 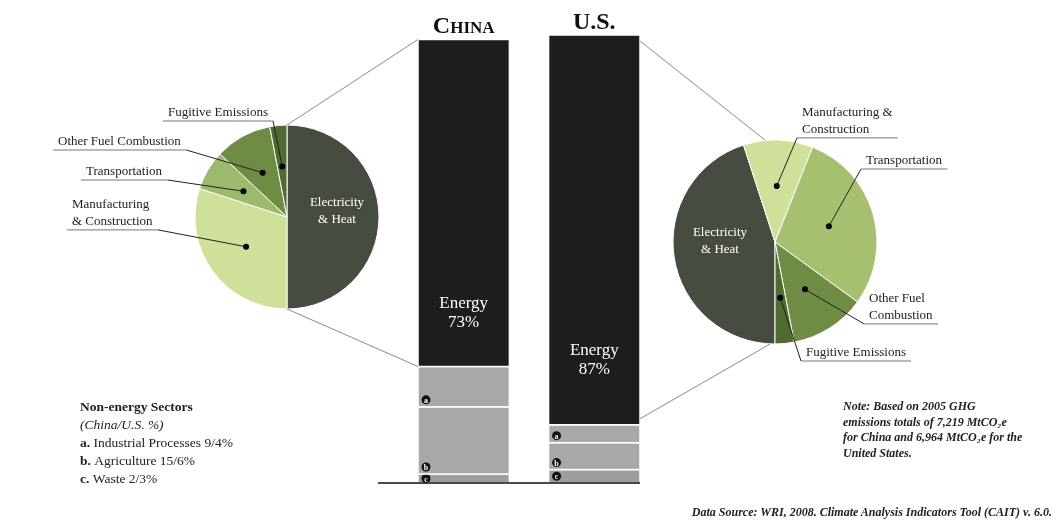 I want to click on text: a, so click(x=556, y=436).